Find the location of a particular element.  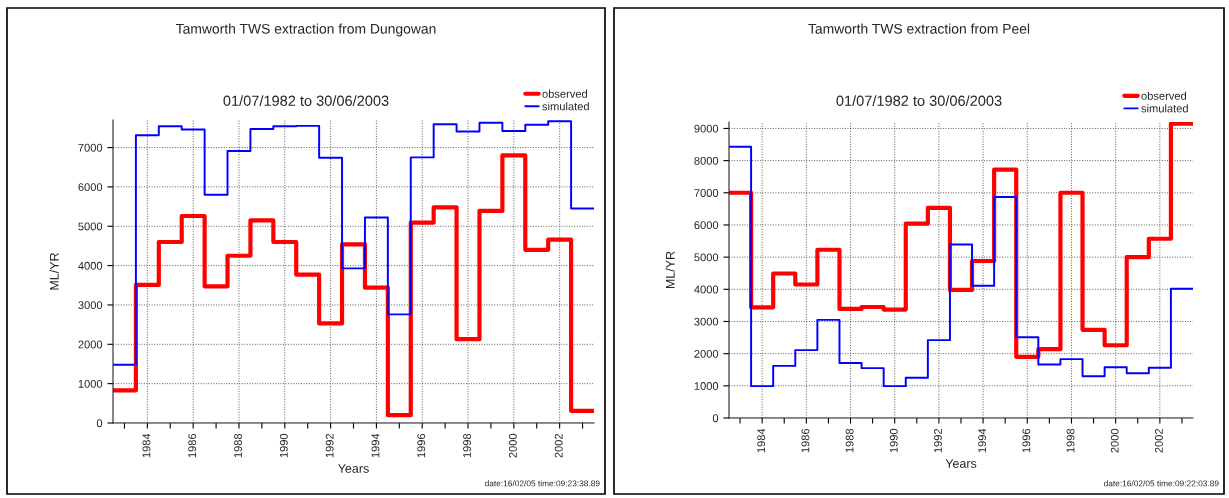

y-tick-label: 8000 is located at coordinates (706, 160).